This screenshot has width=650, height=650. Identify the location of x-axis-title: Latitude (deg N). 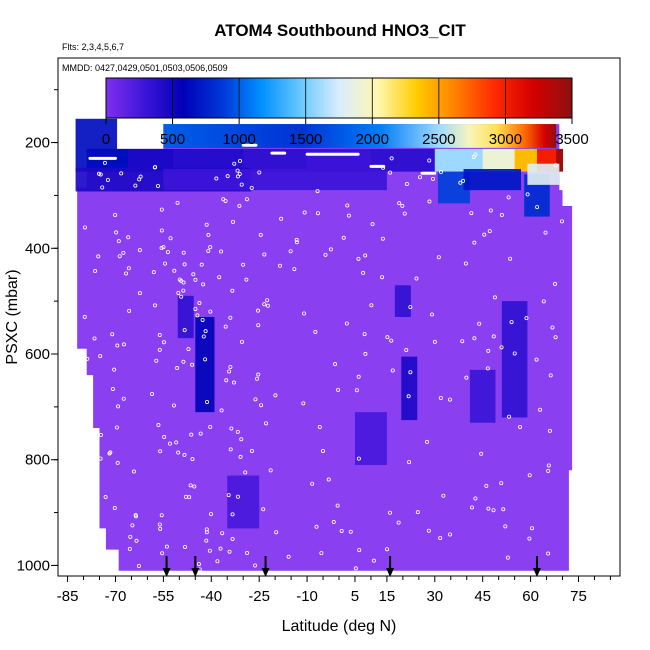
(339, 626).